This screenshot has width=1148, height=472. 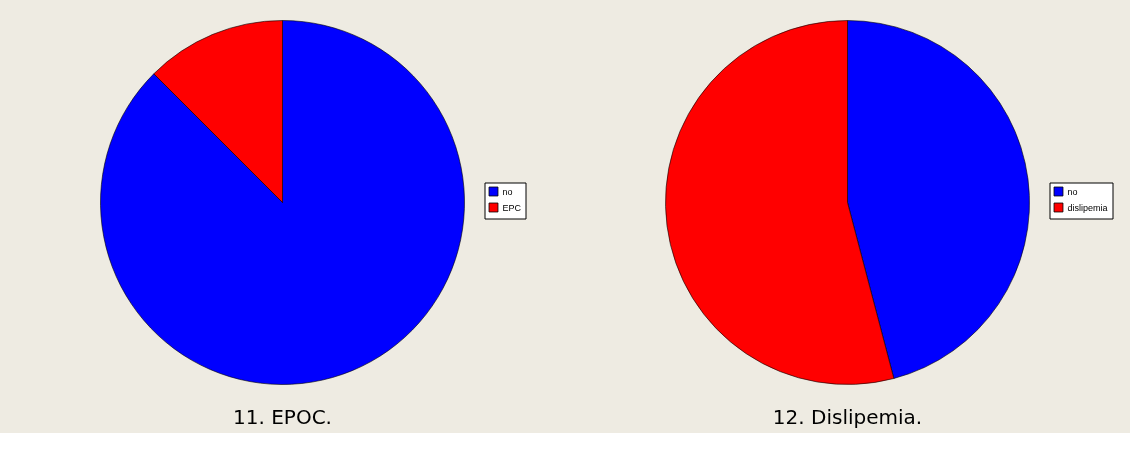 I want to click on legend-label: EPC, so click(x=512, y=207).